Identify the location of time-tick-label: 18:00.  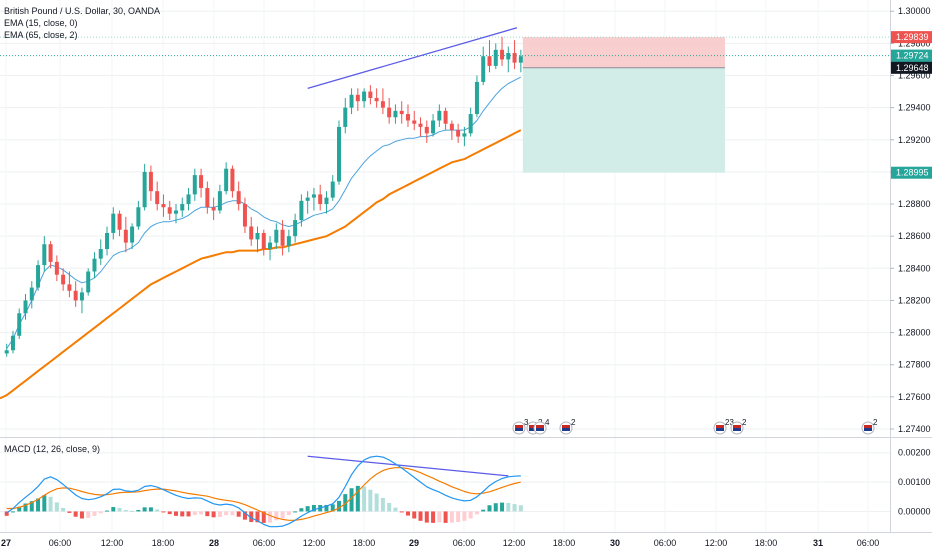
(564, 543).